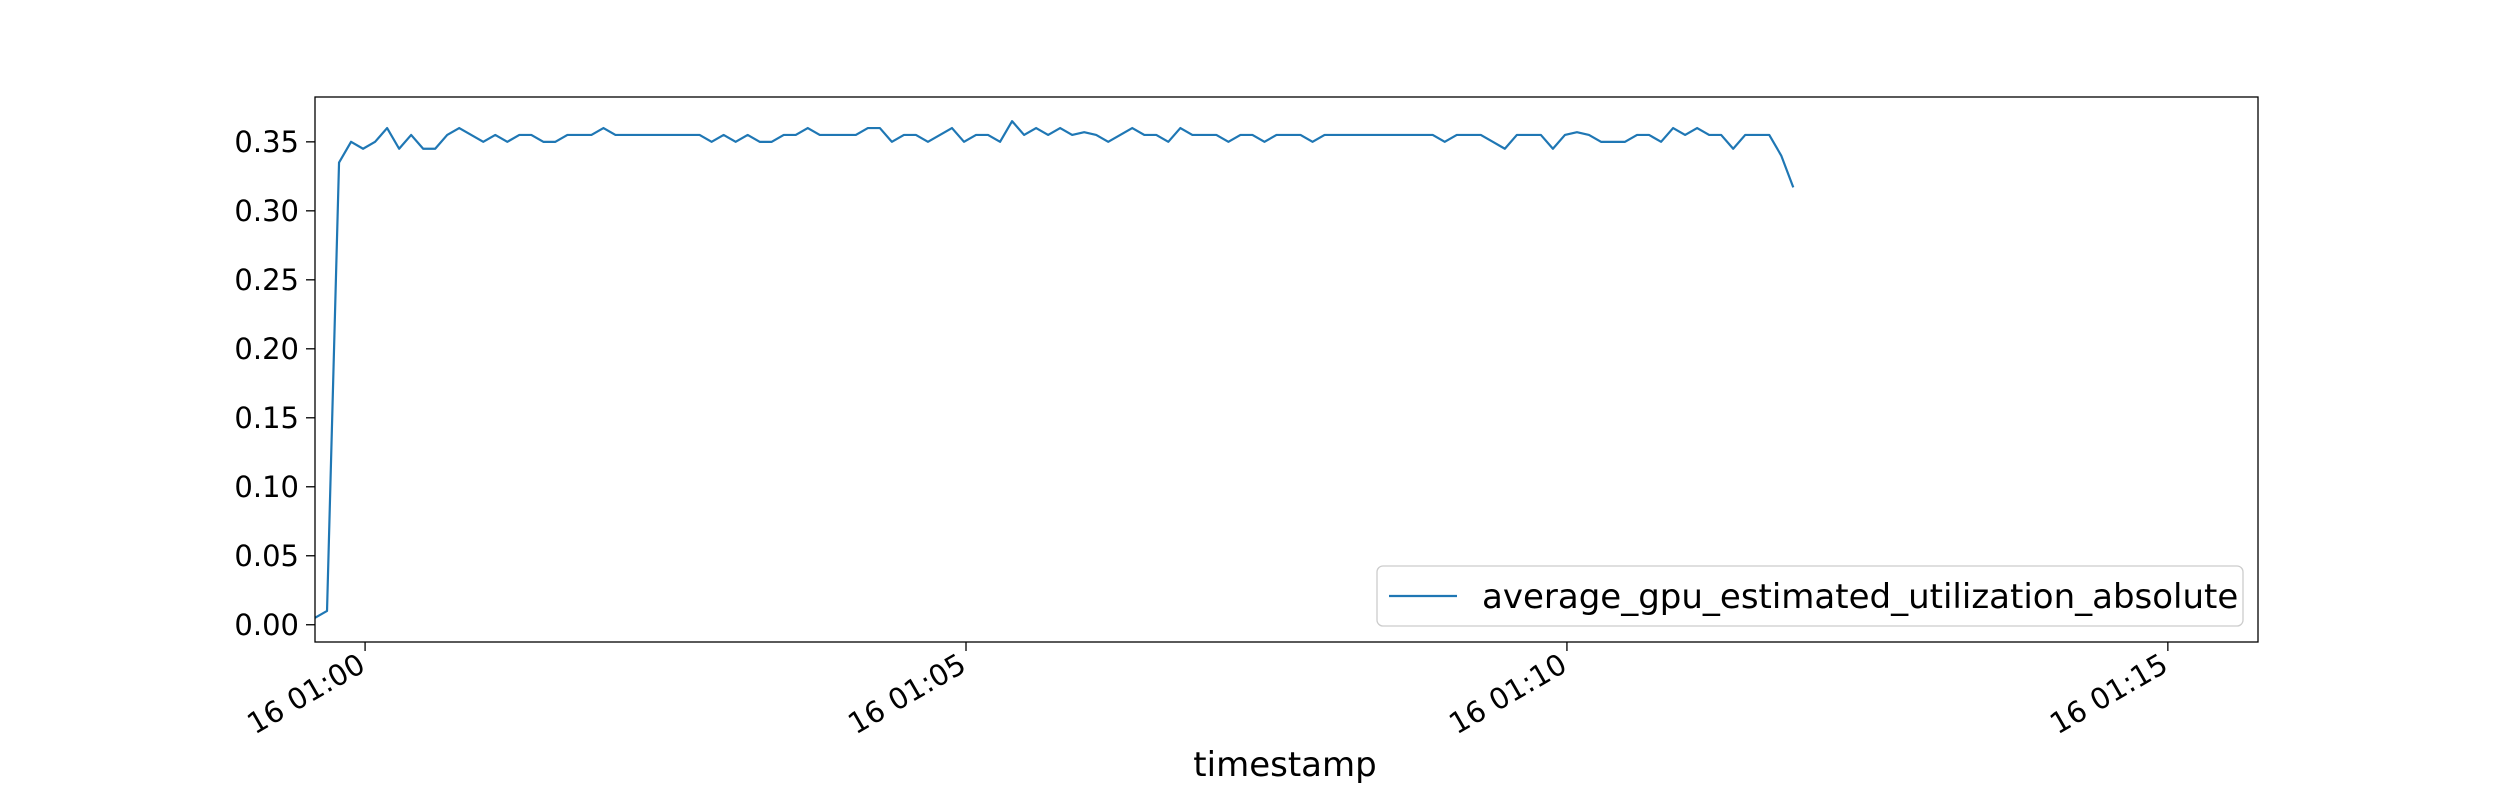 The image size is (2500, 800). I want to click on legend-box, so click(1810, 596).